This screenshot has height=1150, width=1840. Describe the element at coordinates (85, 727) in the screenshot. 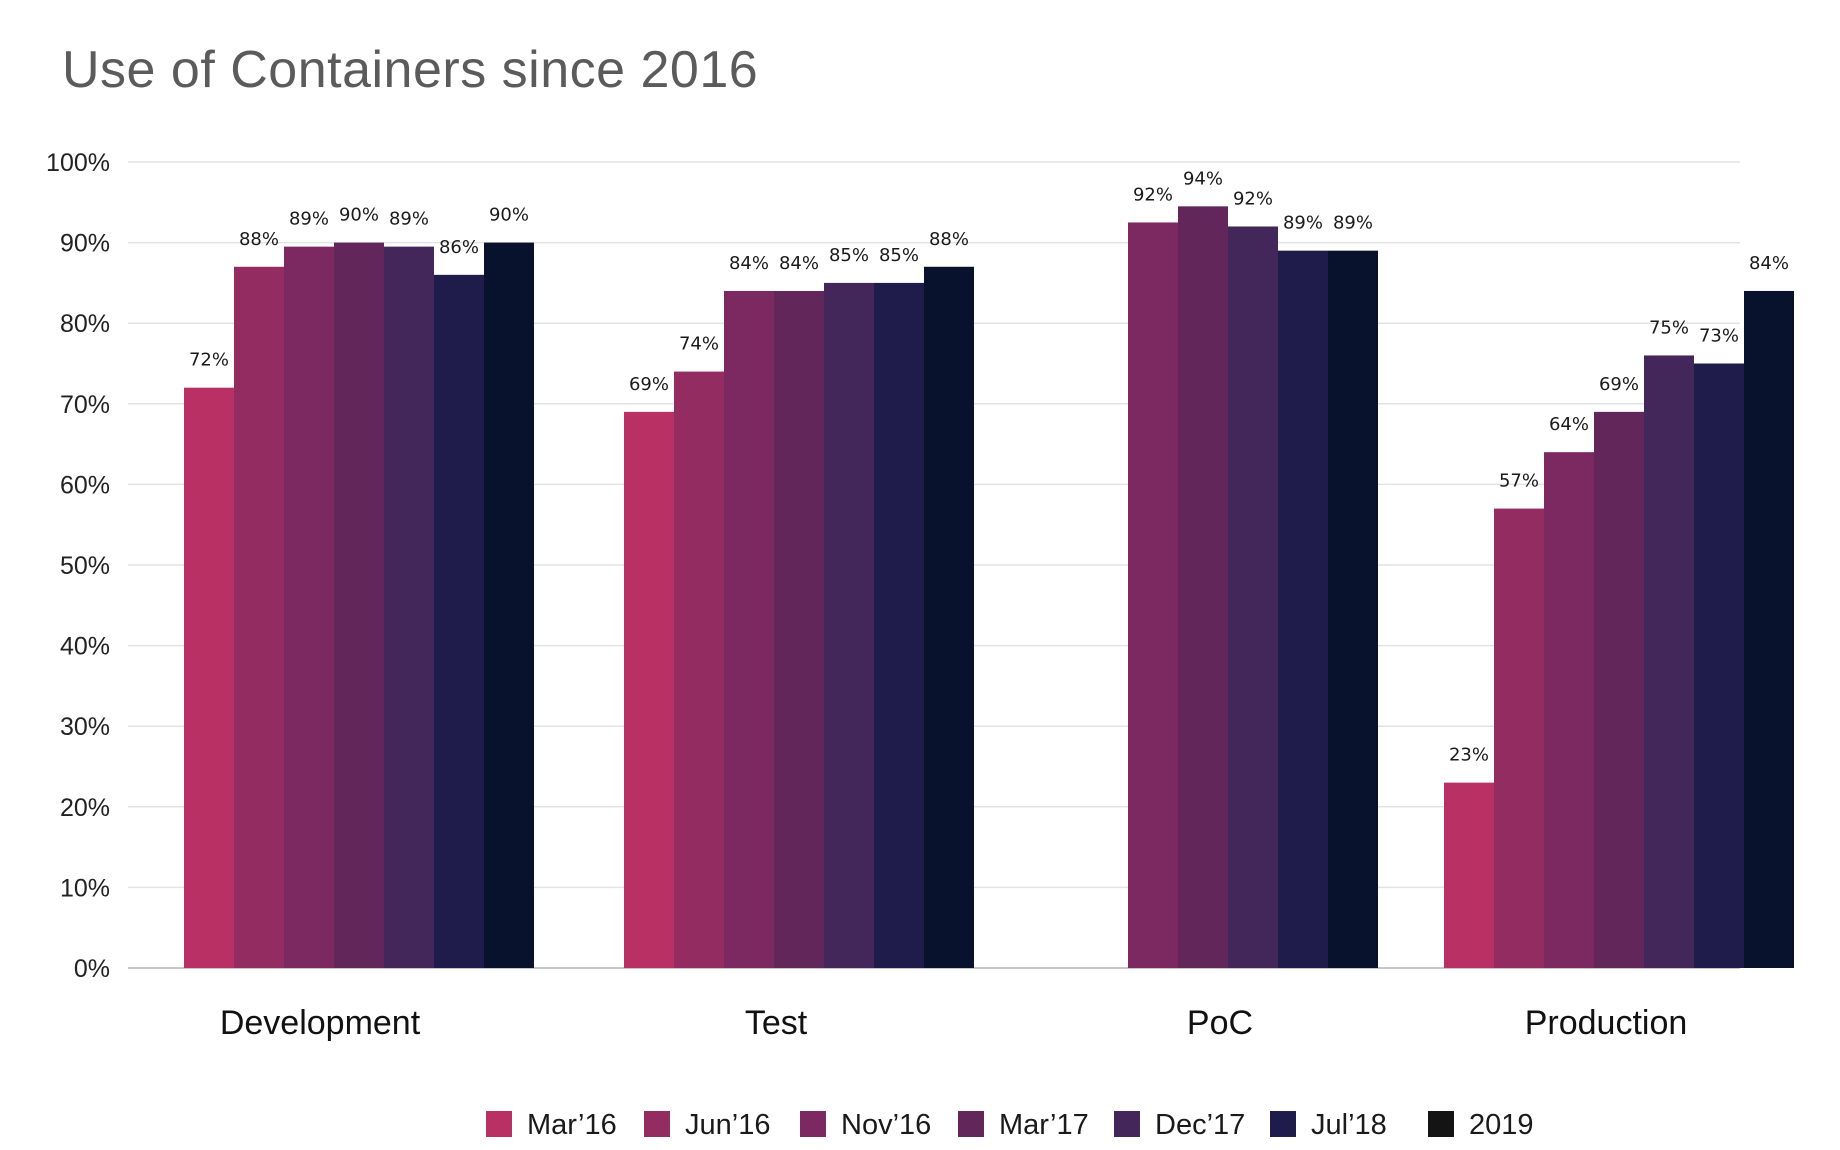

I see `y-tick-label: 30%` at that location.